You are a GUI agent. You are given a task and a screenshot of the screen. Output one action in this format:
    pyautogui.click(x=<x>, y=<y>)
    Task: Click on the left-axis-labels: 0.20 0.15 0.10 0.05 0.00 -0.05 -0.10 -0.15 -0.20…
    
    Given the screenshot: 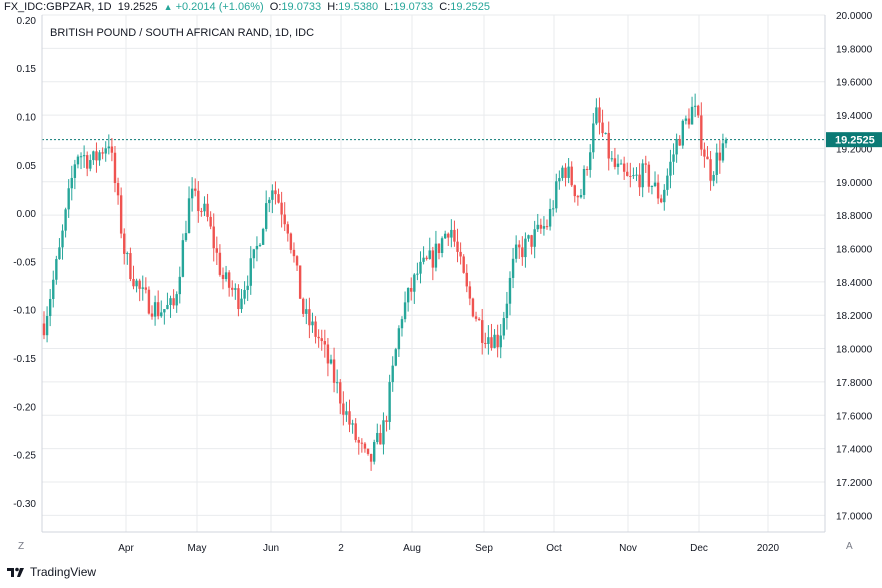 What is the action you would take?
    pyautogui.click(x=24, y=263)
    